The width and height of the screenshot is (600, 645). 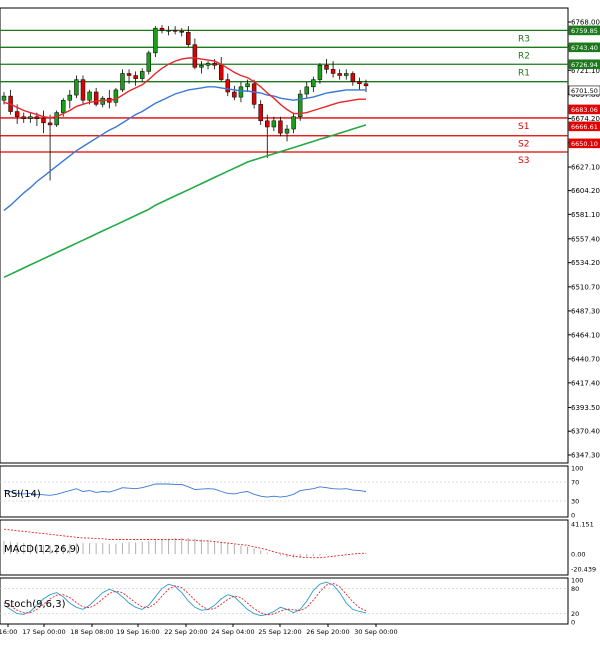 What do you see at coordinates (232, 632) in the screenshot?
I see `x-tick-label: 24 Sep 04:00` at bounding box center [232, 632].